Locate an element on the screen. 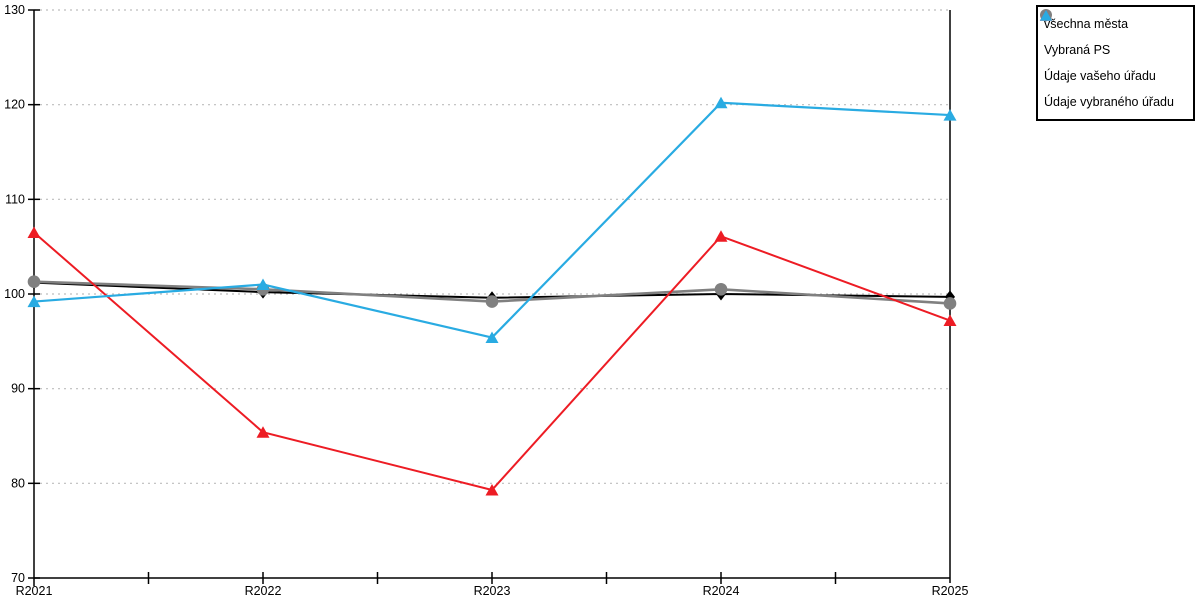  y-tick-label: 70 is located at coordinates (18, 578).